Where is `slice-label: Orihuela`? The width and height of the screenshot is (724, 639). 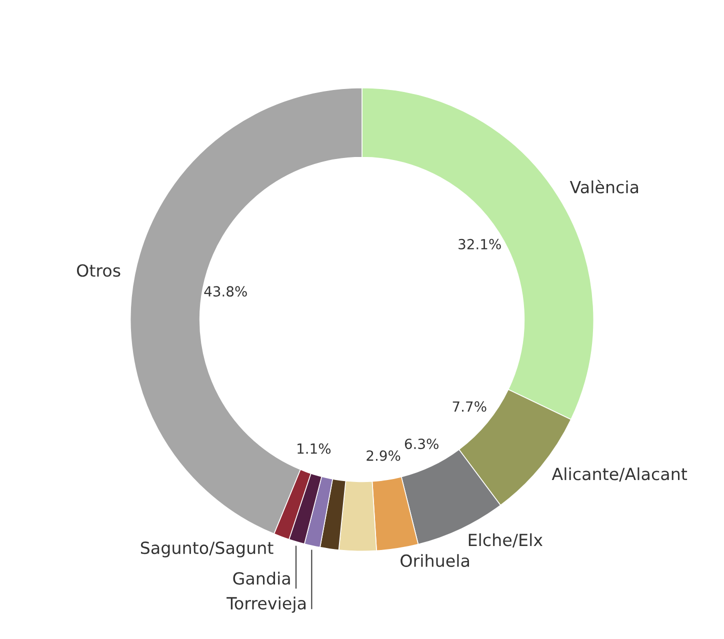 slice-label: Orihuela is located at coordinates (434, 561).